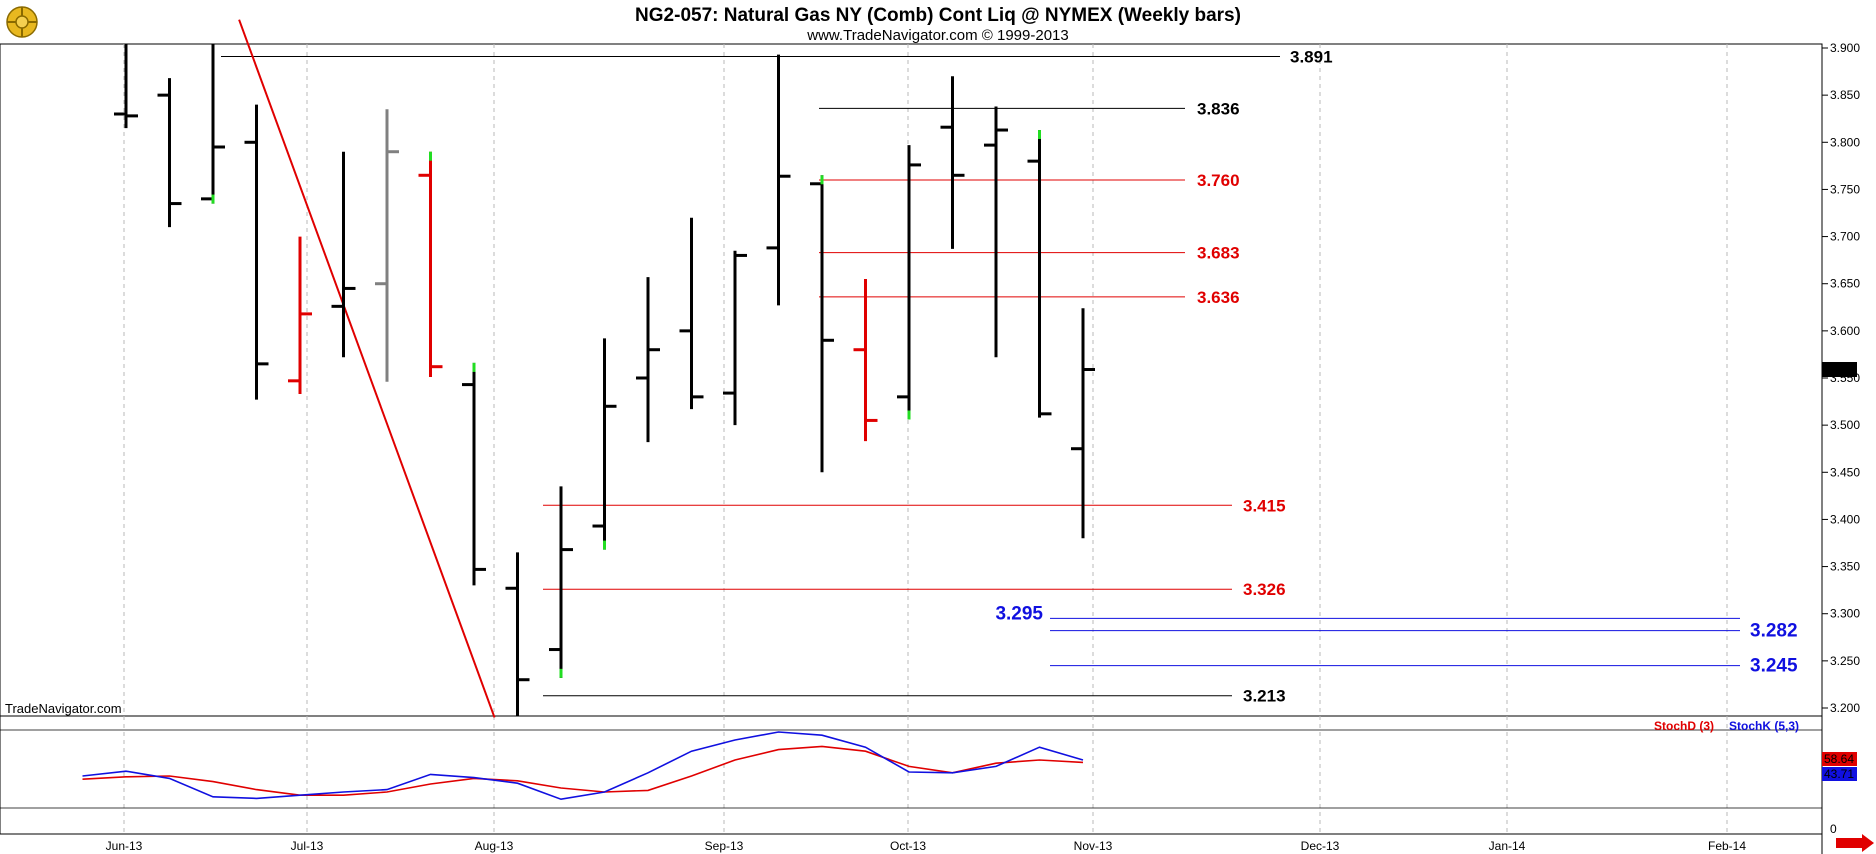 Image resolution: width=1876 pixels, height=854 pixels. What do you see at coordinates (724, 846) in the screenshot?
I see `x-tick-label: Sep-13` at bounding box center [724, 846].